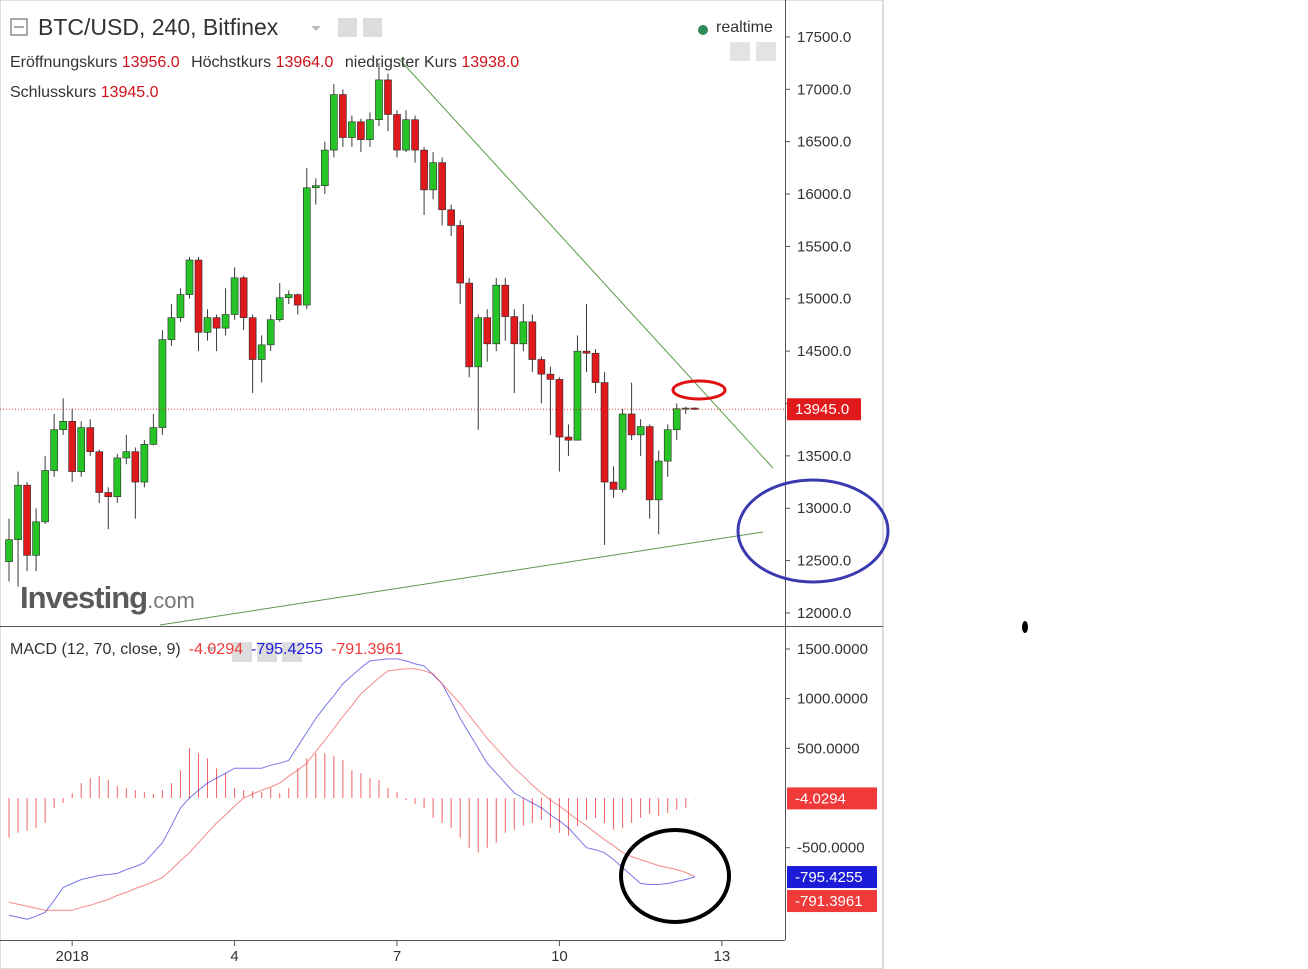 The image size is (1308, 969). What do you see at coordinates (129, 92) in the screenshot?
I see `legend-value: 13945.0` at bounding box center [129, 92].